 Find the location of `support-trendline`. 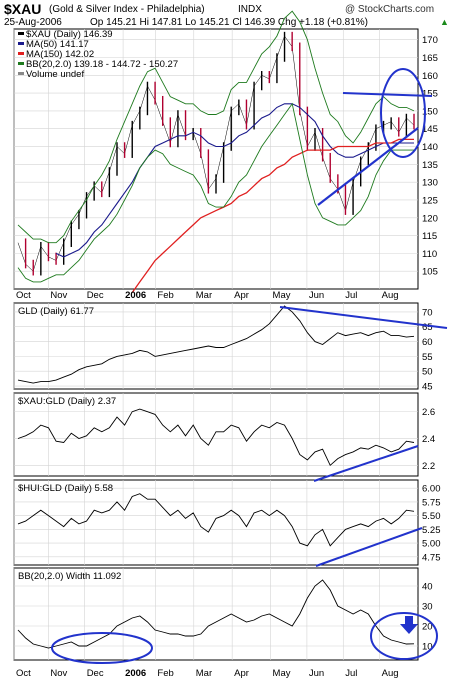

support-trendline is located at coordinates (368, 166).